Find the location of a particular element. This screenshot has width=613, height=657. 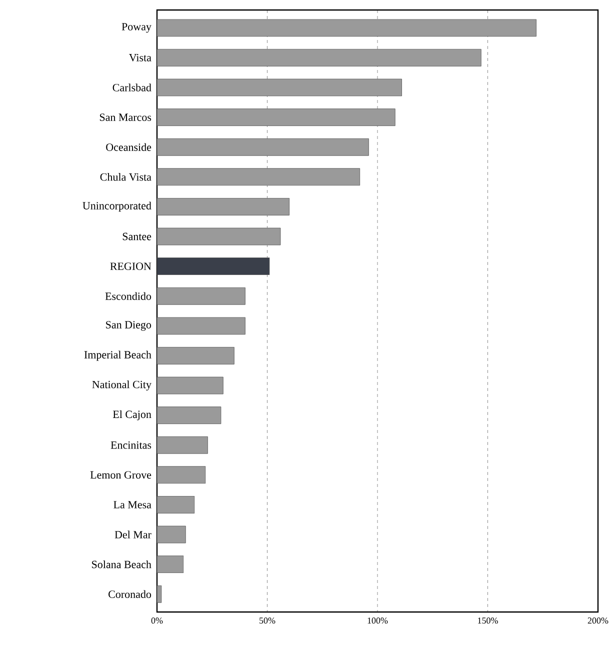

y-tick-label: Chula Vista is located at coordinates (126, 177).